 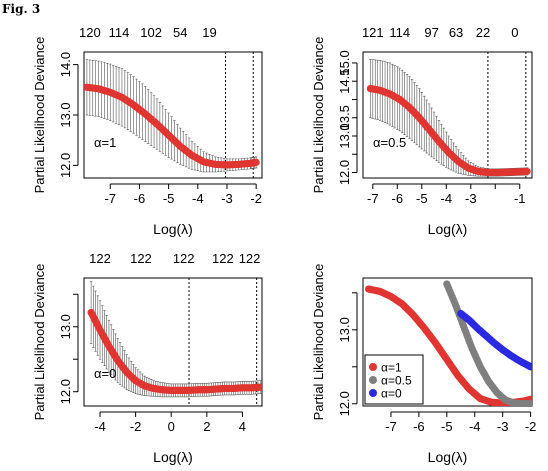 What do you see at coordinates (391, 368) in the screenshot?
I see `legend-label: α=1` at bounding box center [391, 368].